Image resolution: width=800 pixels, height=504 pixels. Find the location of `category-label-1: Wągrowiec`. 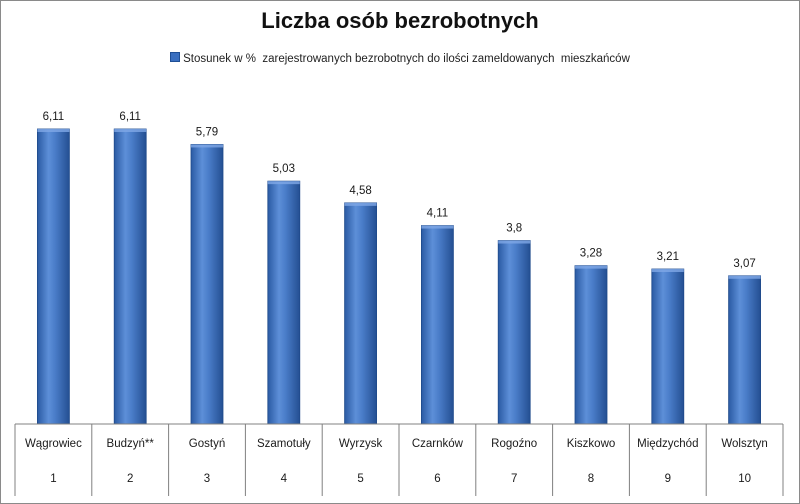

category-label-1: Wągrowiec is located at coordinates (53, 444).